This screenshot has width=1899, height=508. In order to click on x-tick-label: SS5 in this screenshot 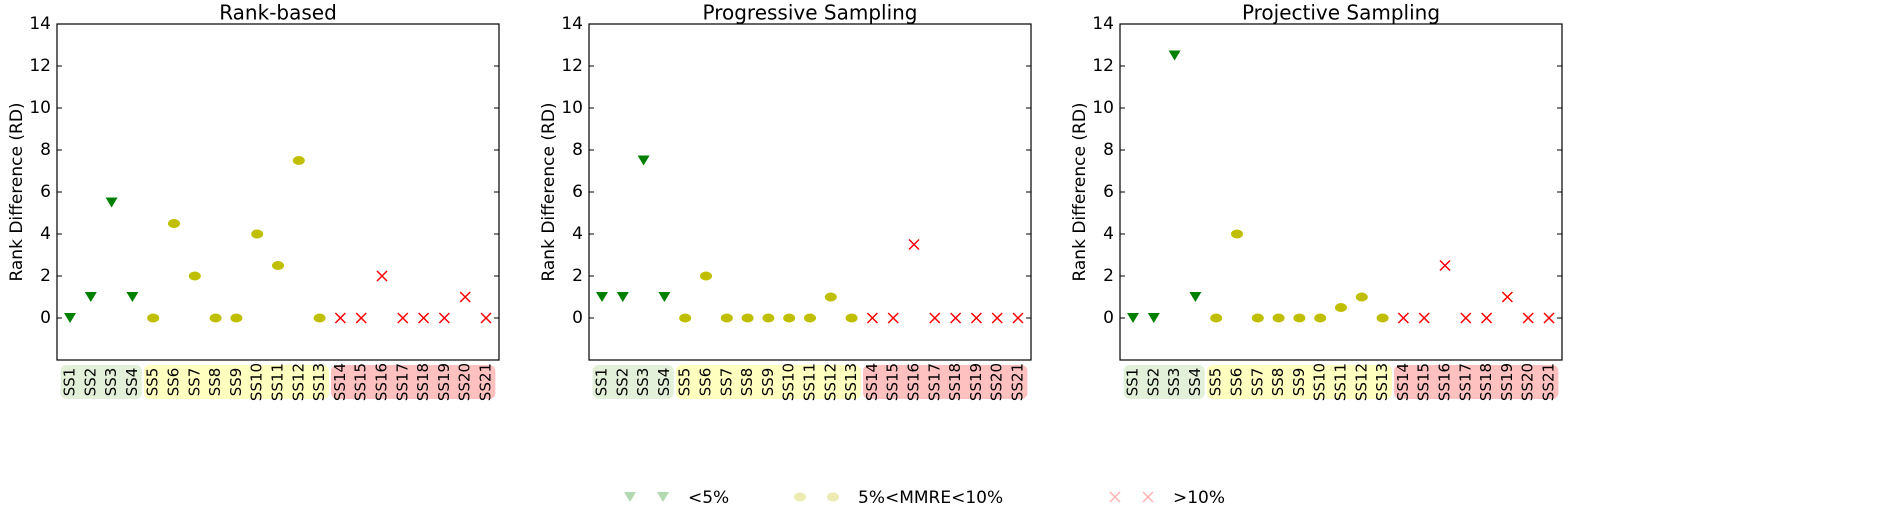, I will do `click(1216, 382)`.